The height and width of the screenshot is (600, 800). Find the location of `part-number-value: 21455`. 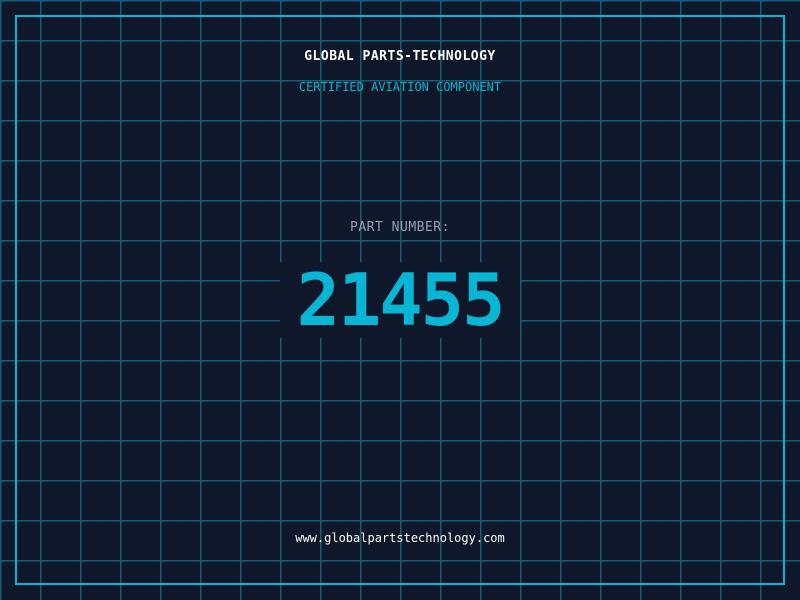

part-number-value: 21455 is located at coordinates (400, 300).